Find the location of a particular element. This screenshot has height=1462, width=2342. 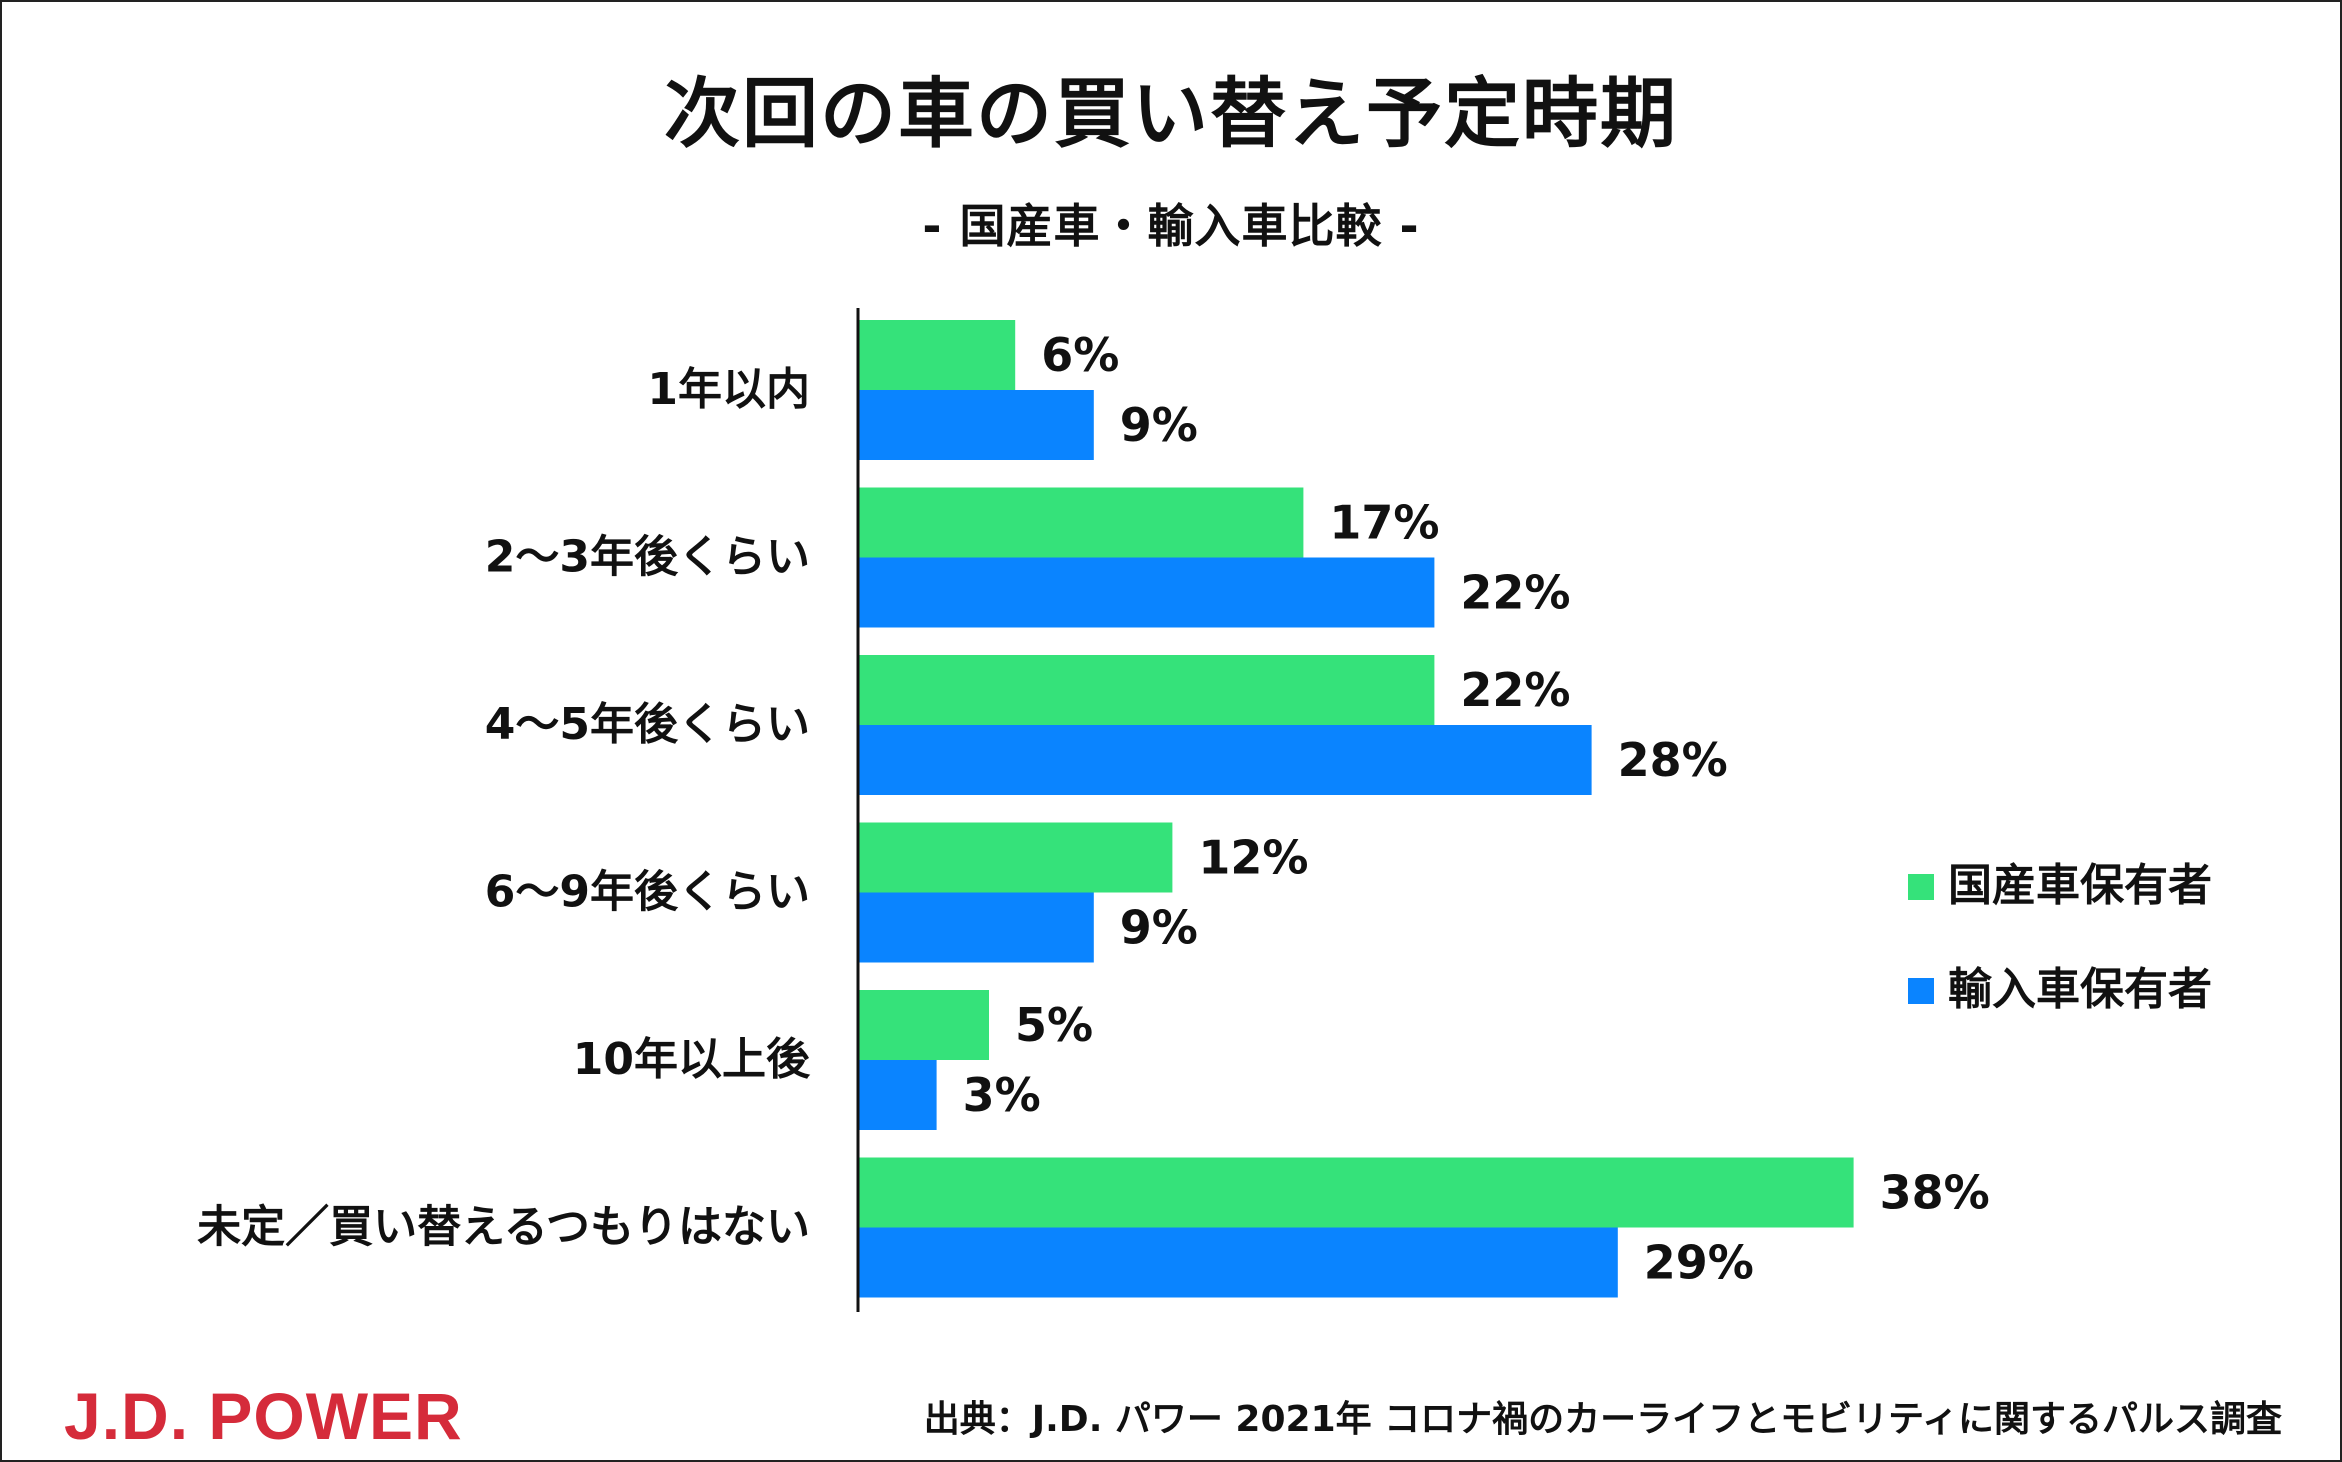

category-label: 2～3年後くらい is located at coordinates (647, 557).